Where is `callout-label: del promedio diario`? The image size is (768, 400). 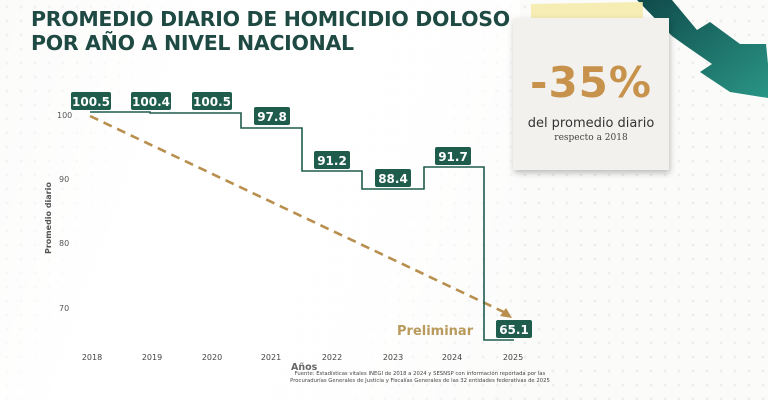
callout-label: del promedio diario is located at coordinates (591, 123).